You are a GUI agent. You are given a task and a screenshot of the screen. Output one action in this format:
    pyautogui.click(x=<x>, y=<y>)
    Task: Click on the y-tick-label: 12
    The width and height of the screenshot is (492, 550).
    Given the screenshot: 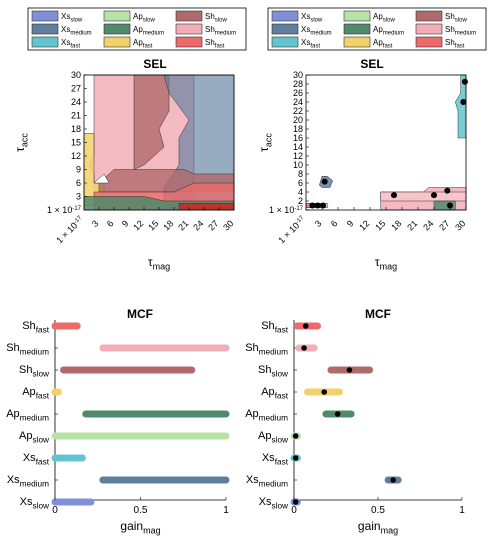 What is the action you would take?
    pyautogui.click(x=298, y=156)
    